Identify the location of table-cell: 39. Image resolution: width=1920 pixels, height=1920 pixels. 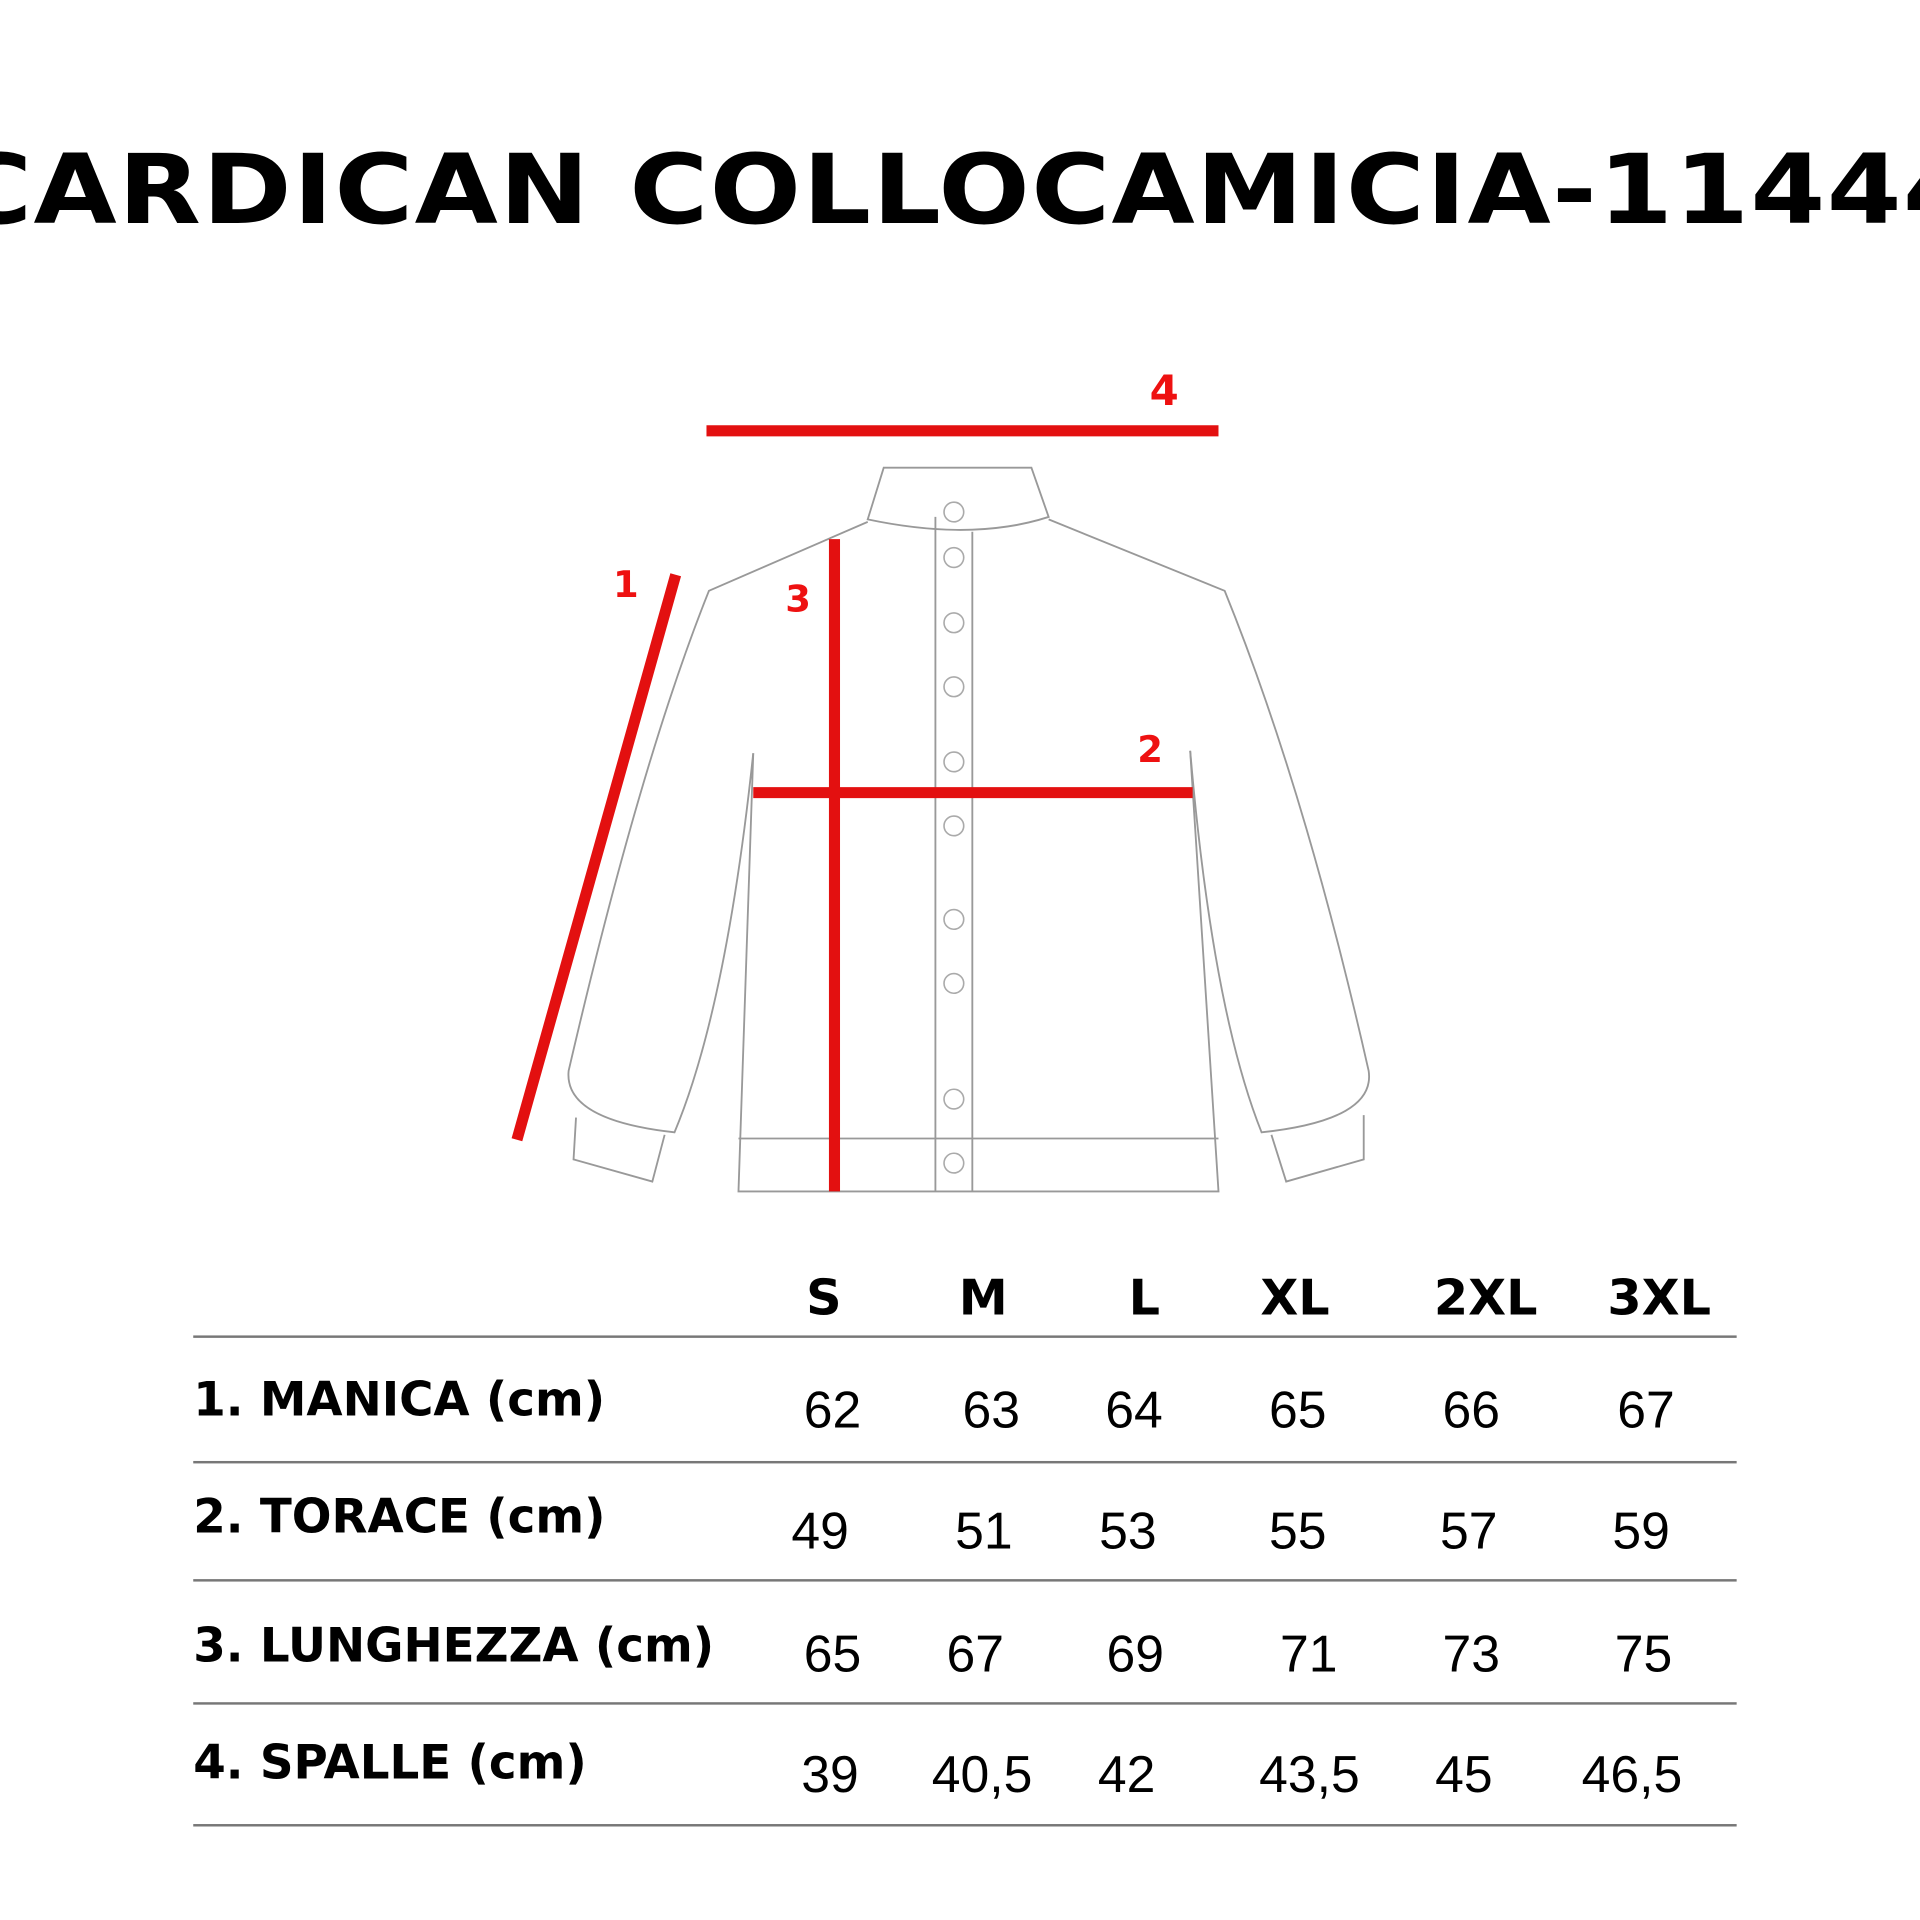
(830, 1774).